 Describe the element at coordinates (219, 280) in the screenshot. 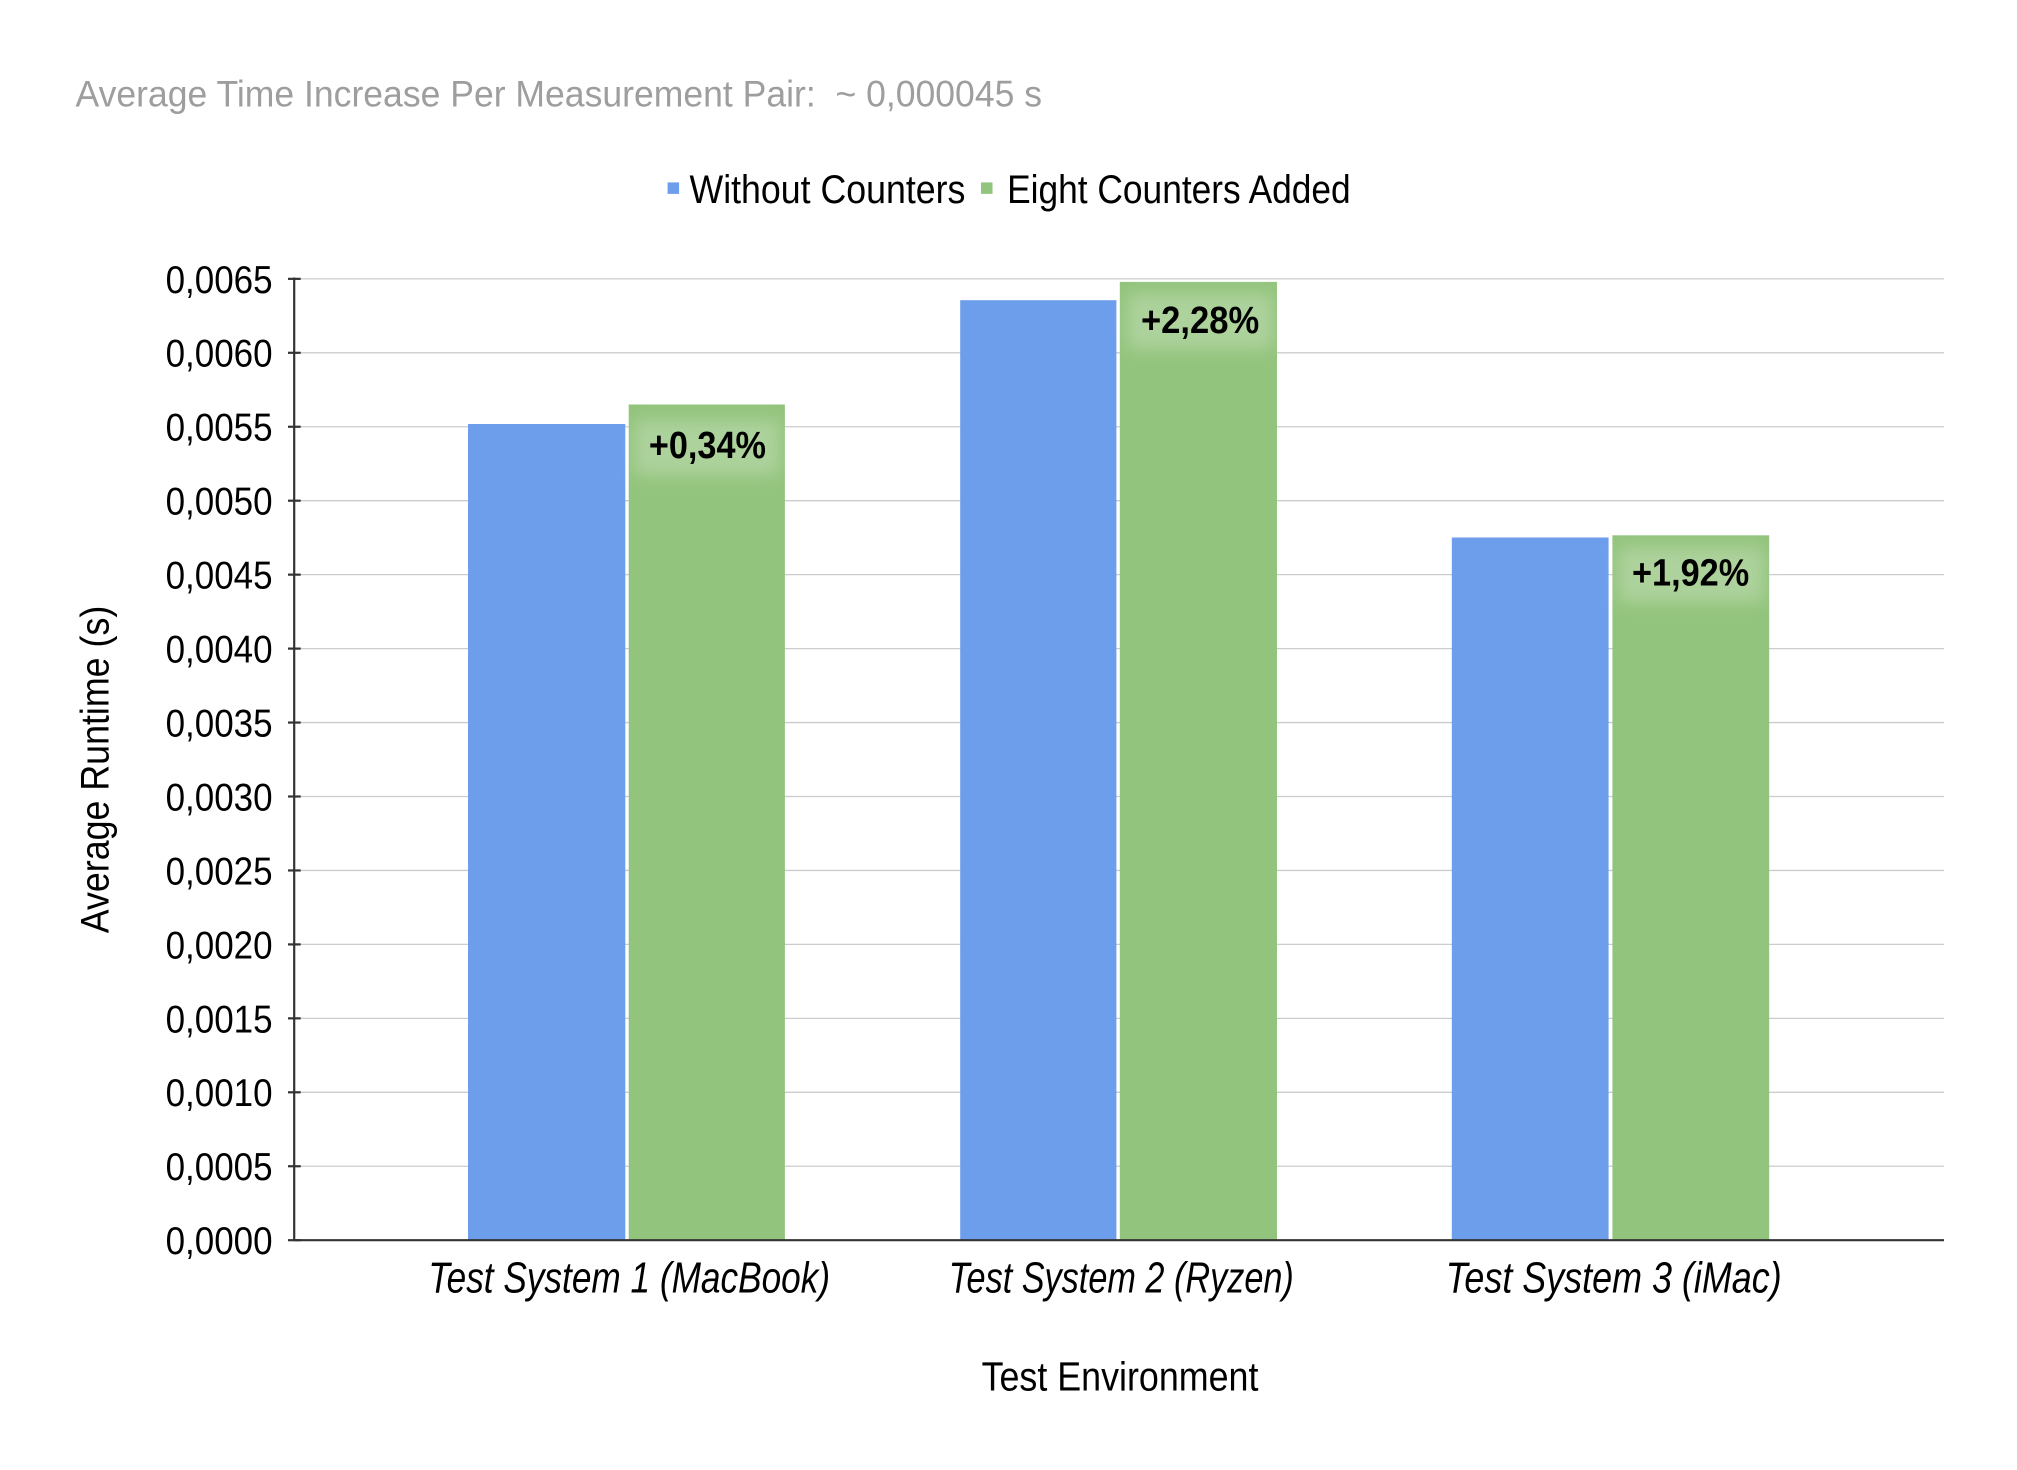

I see `svg-text: 0,0065` at that location.